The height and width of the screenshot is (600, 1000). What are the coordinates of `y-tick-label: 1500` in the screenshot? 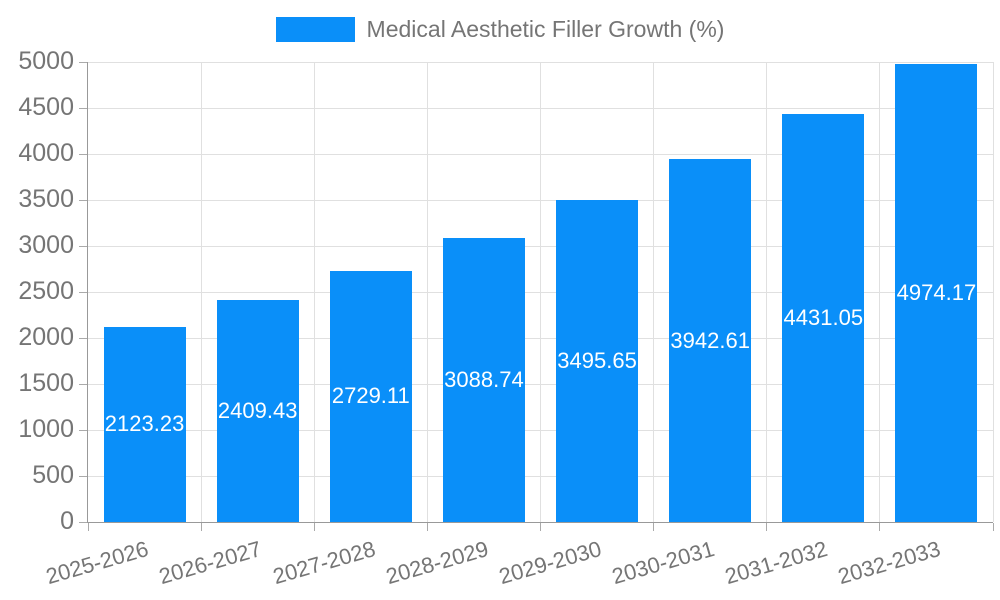 It's located at (46, 383).